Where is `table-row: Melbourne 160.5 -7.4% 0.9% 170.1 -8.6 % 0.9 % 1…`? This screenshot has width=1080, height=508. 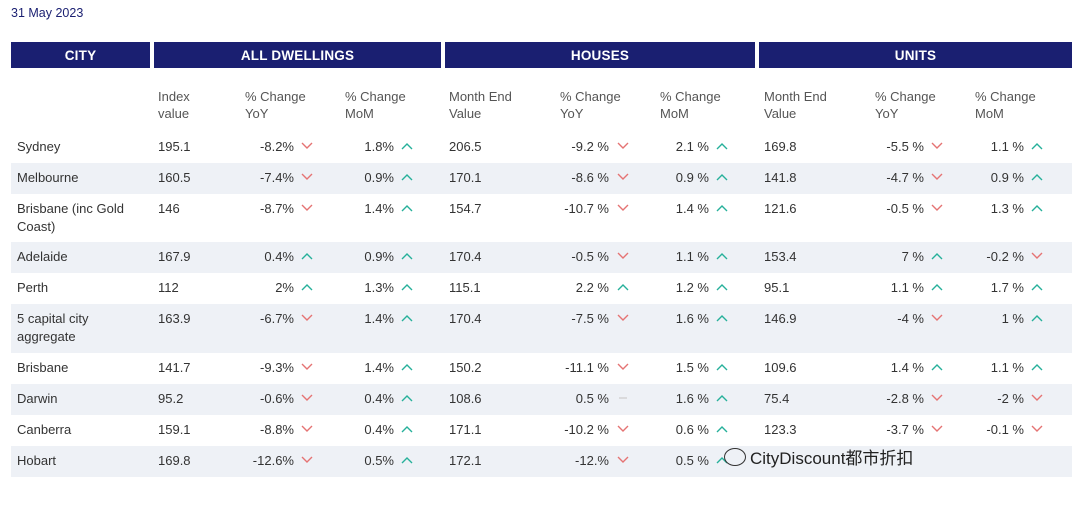 table-row: Melbourne 160.5 -7.4% 0.9% 170.1 -8.6 % 0.9 % 1… is located at coordinates (541, 178).